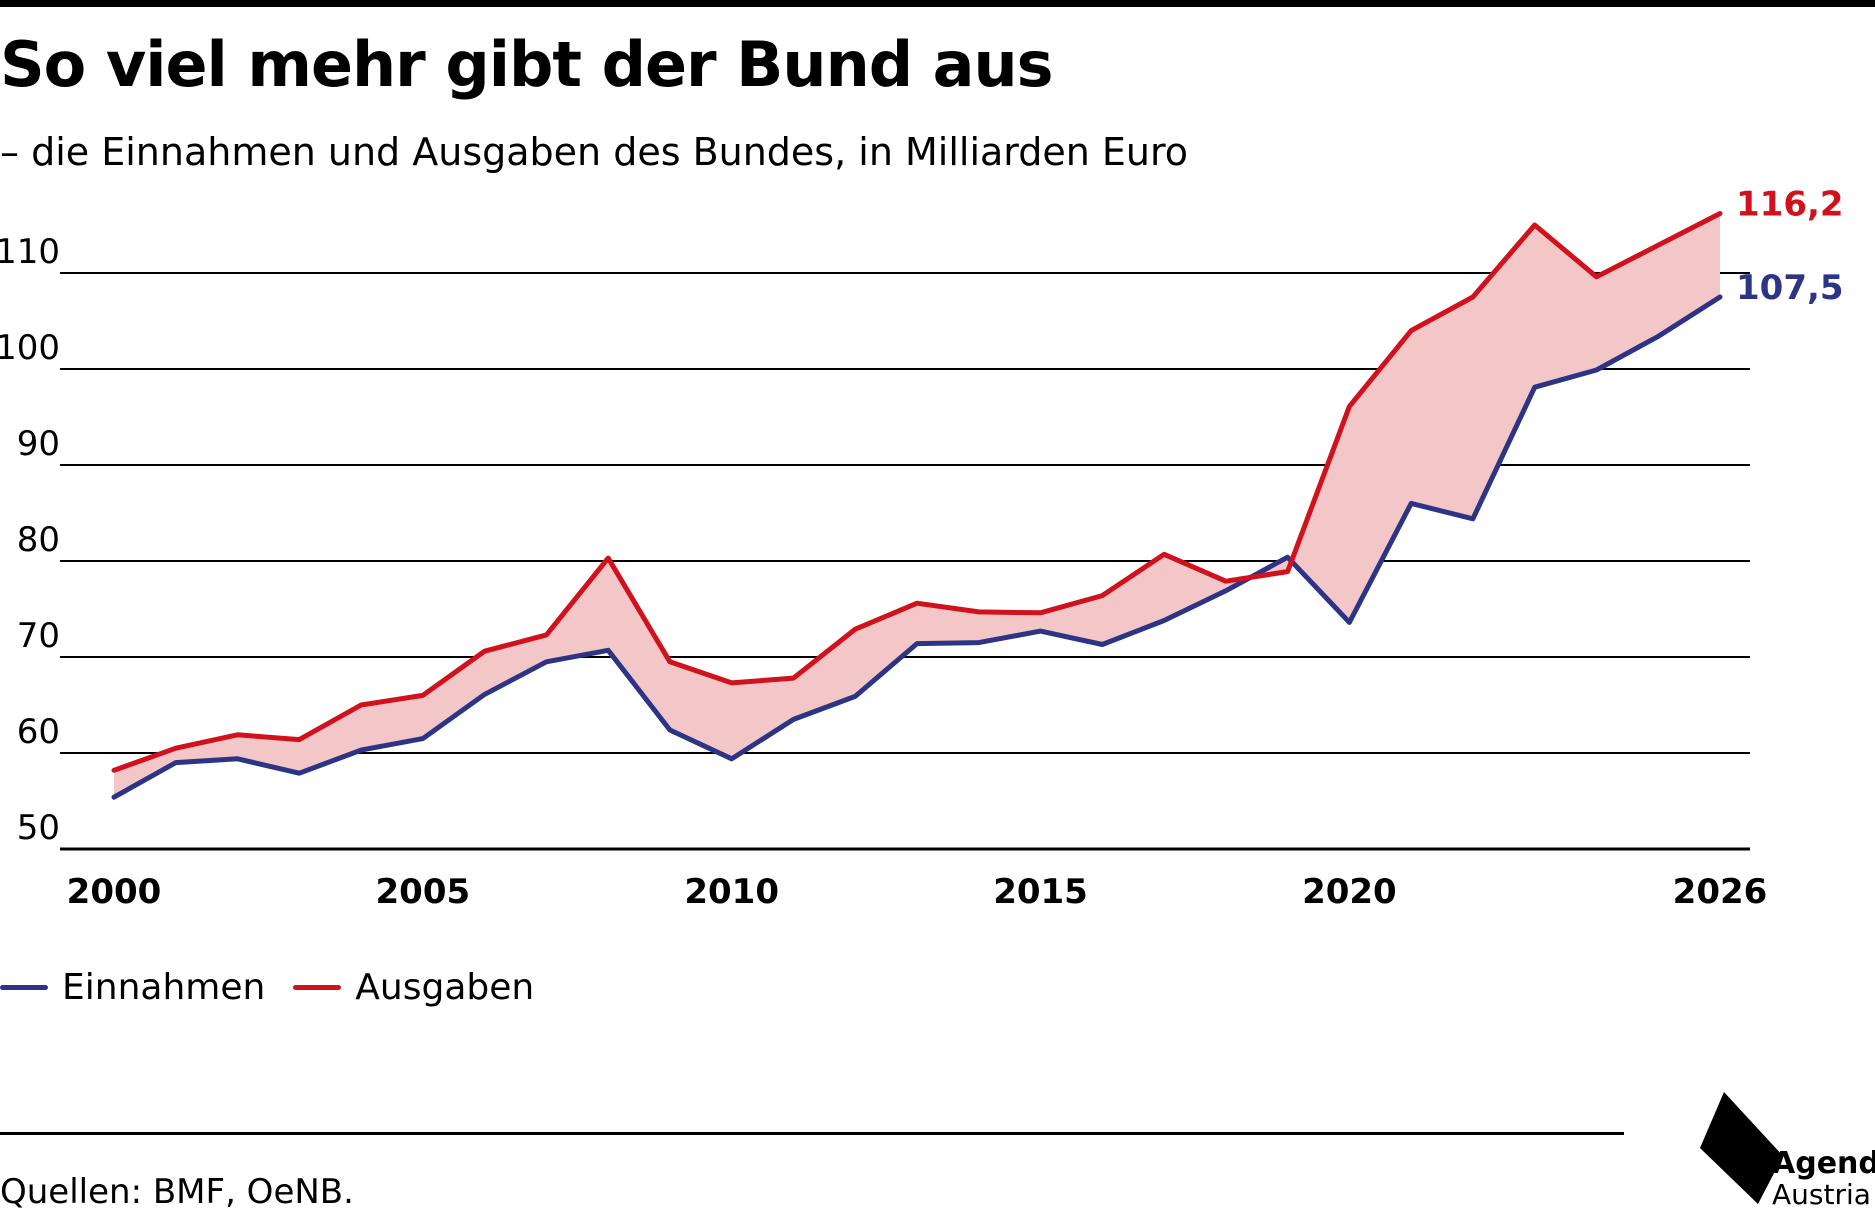 This screenshot has width=1875, height=1213. What do you see at coordinates (38, 540) in the screenshot?
I see `y-tick-80: 80` at bounding box center [38, 540].